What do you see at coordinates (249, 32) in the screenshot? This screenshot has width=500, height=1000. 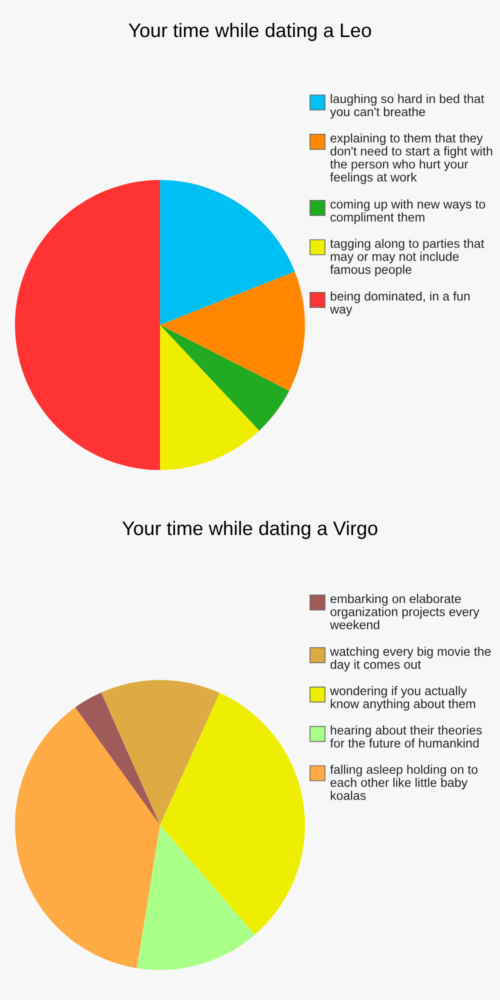 I see `chart-title: Your time while dating a Leo` at bounding box center [249, 32].